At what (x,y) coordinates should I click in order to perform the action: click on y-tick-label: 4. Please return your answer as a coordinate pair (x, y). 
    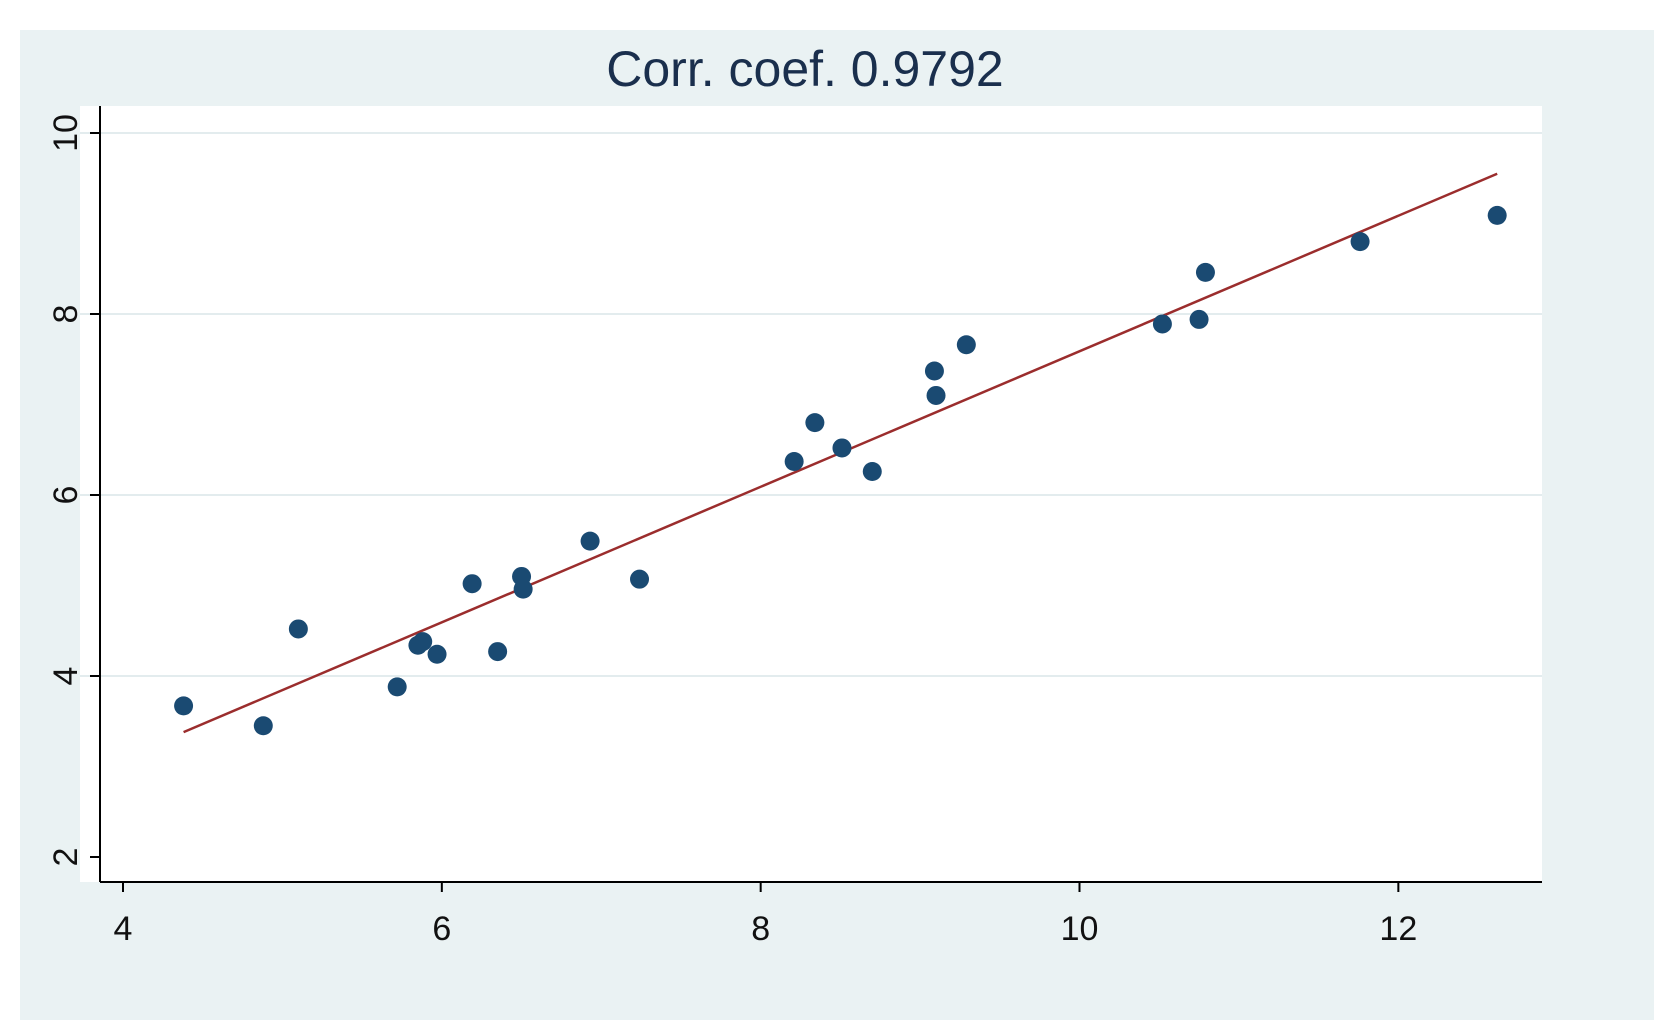
    Looking at the image, I should click on (66, 676).